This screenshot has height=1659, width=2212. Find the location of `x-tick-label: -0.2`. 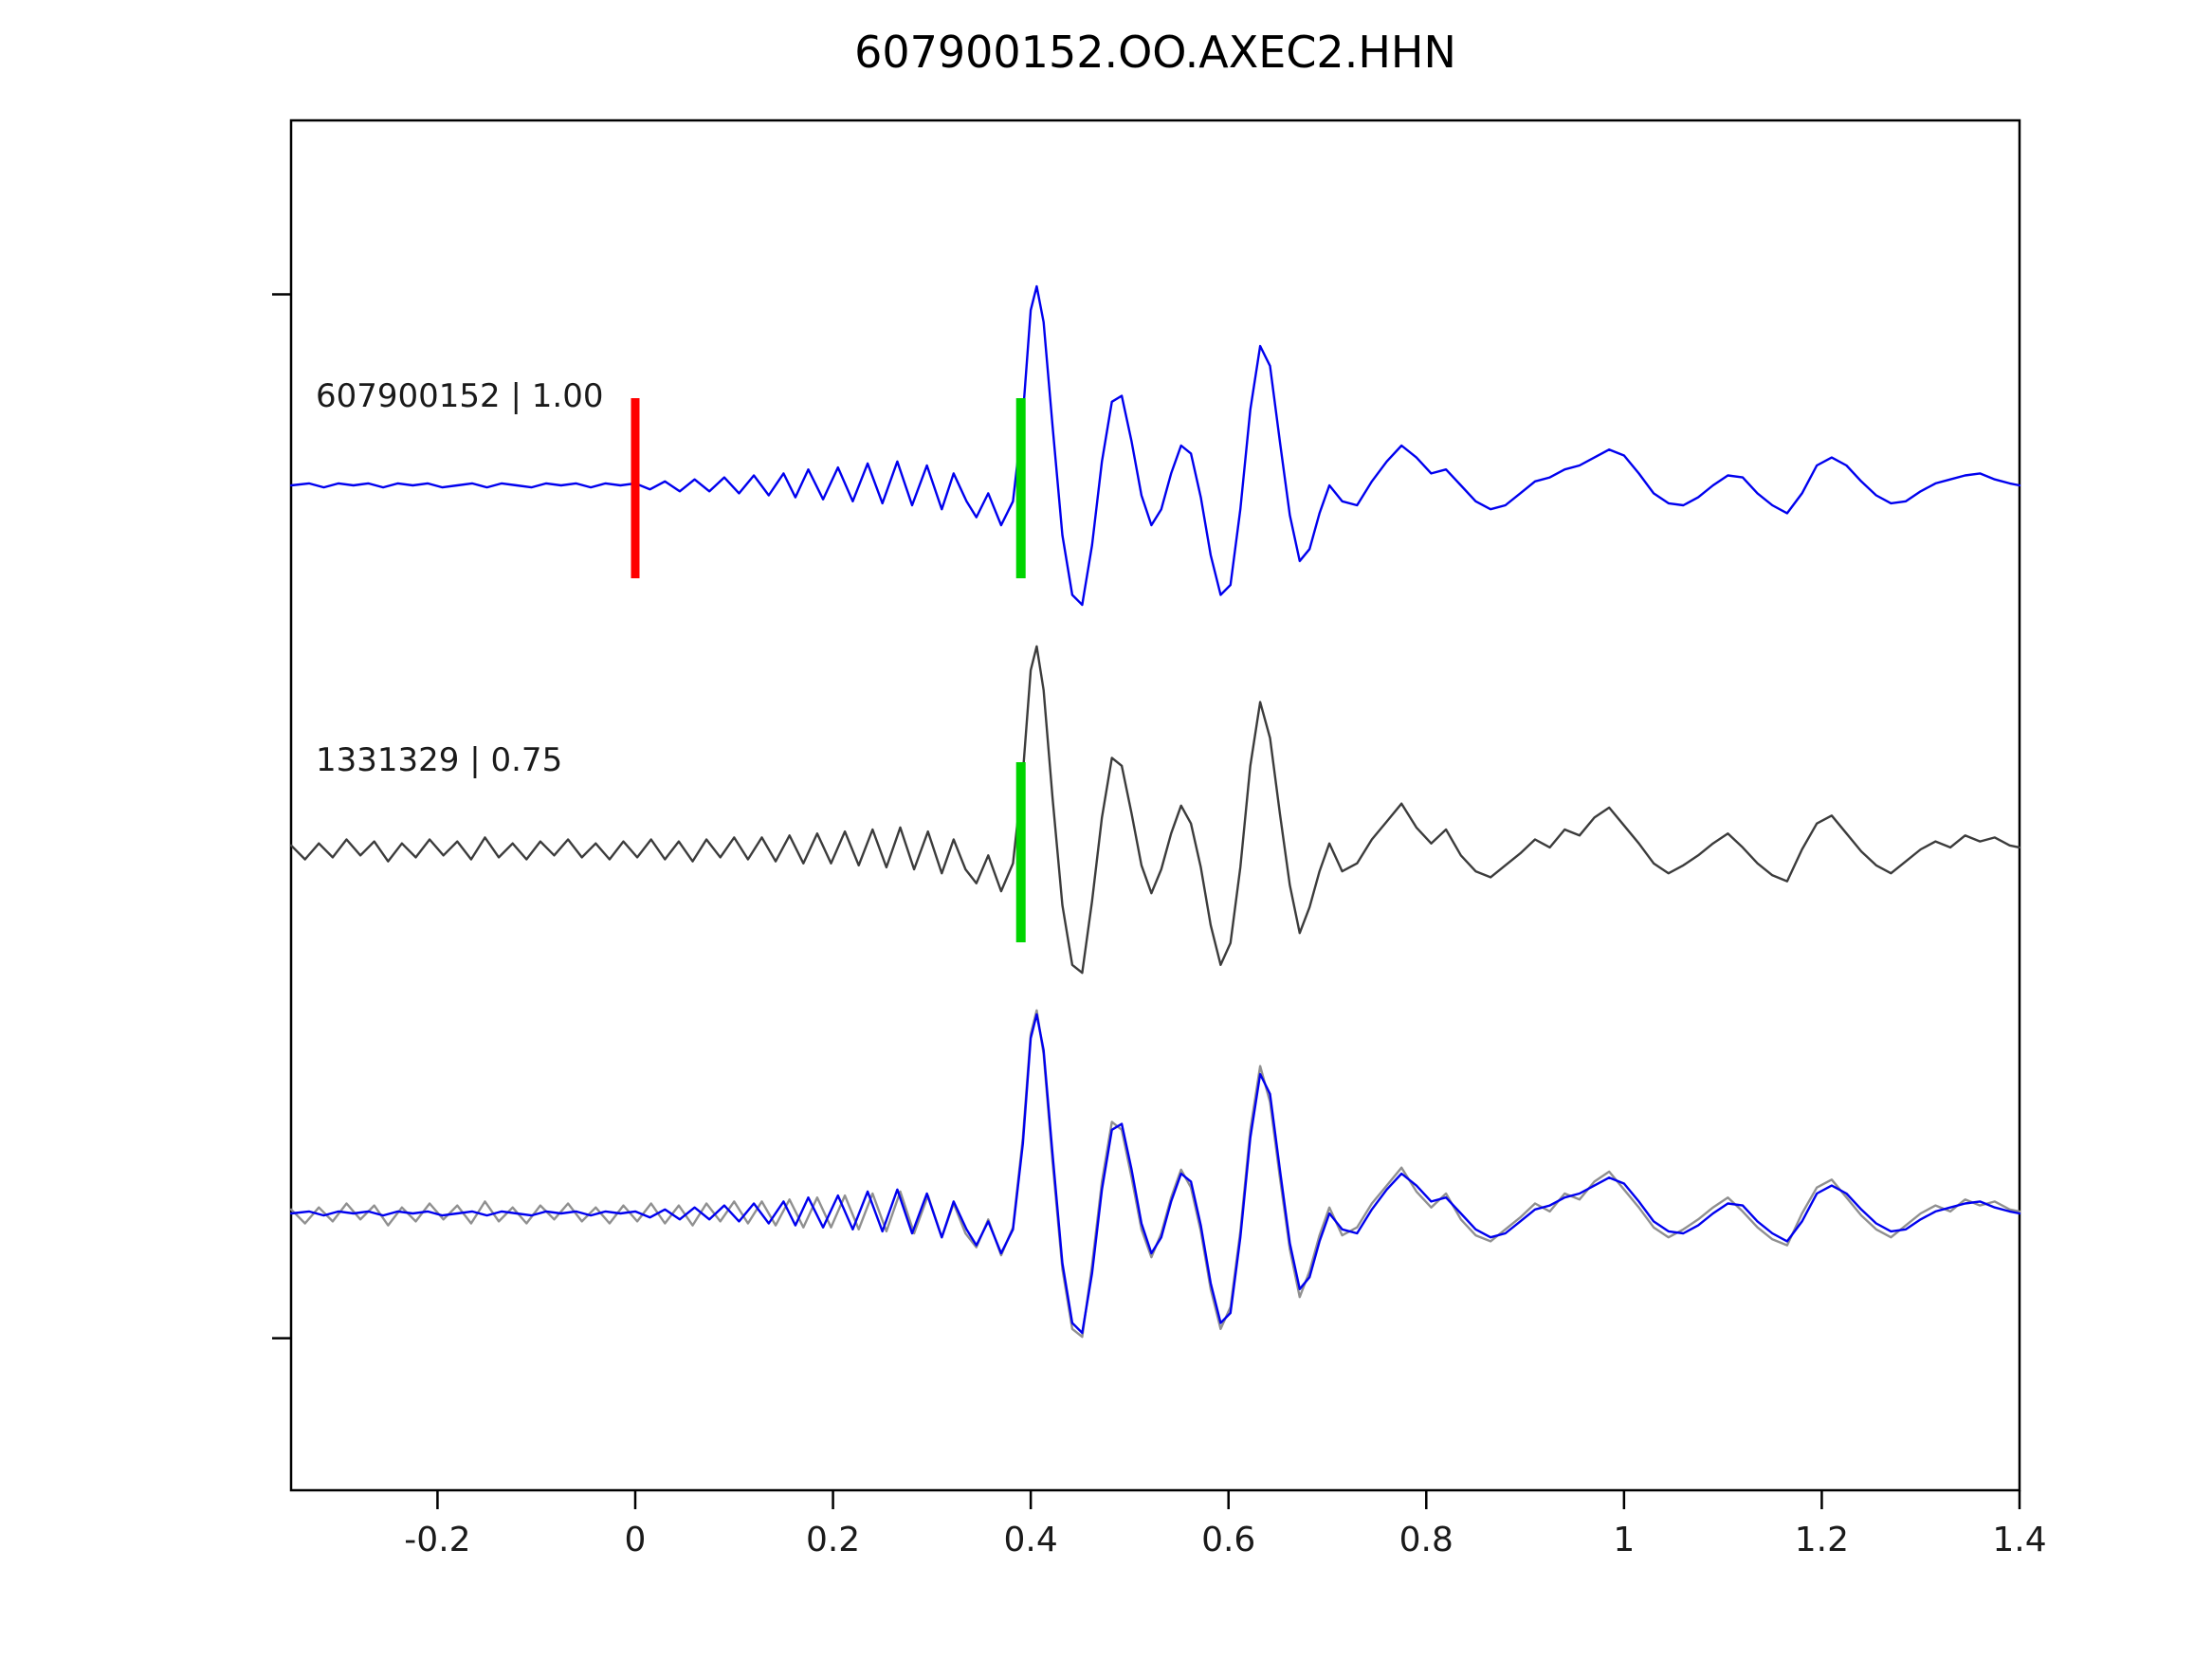

x-tick-label: -0.2 is located at coordinates (437, 1540).